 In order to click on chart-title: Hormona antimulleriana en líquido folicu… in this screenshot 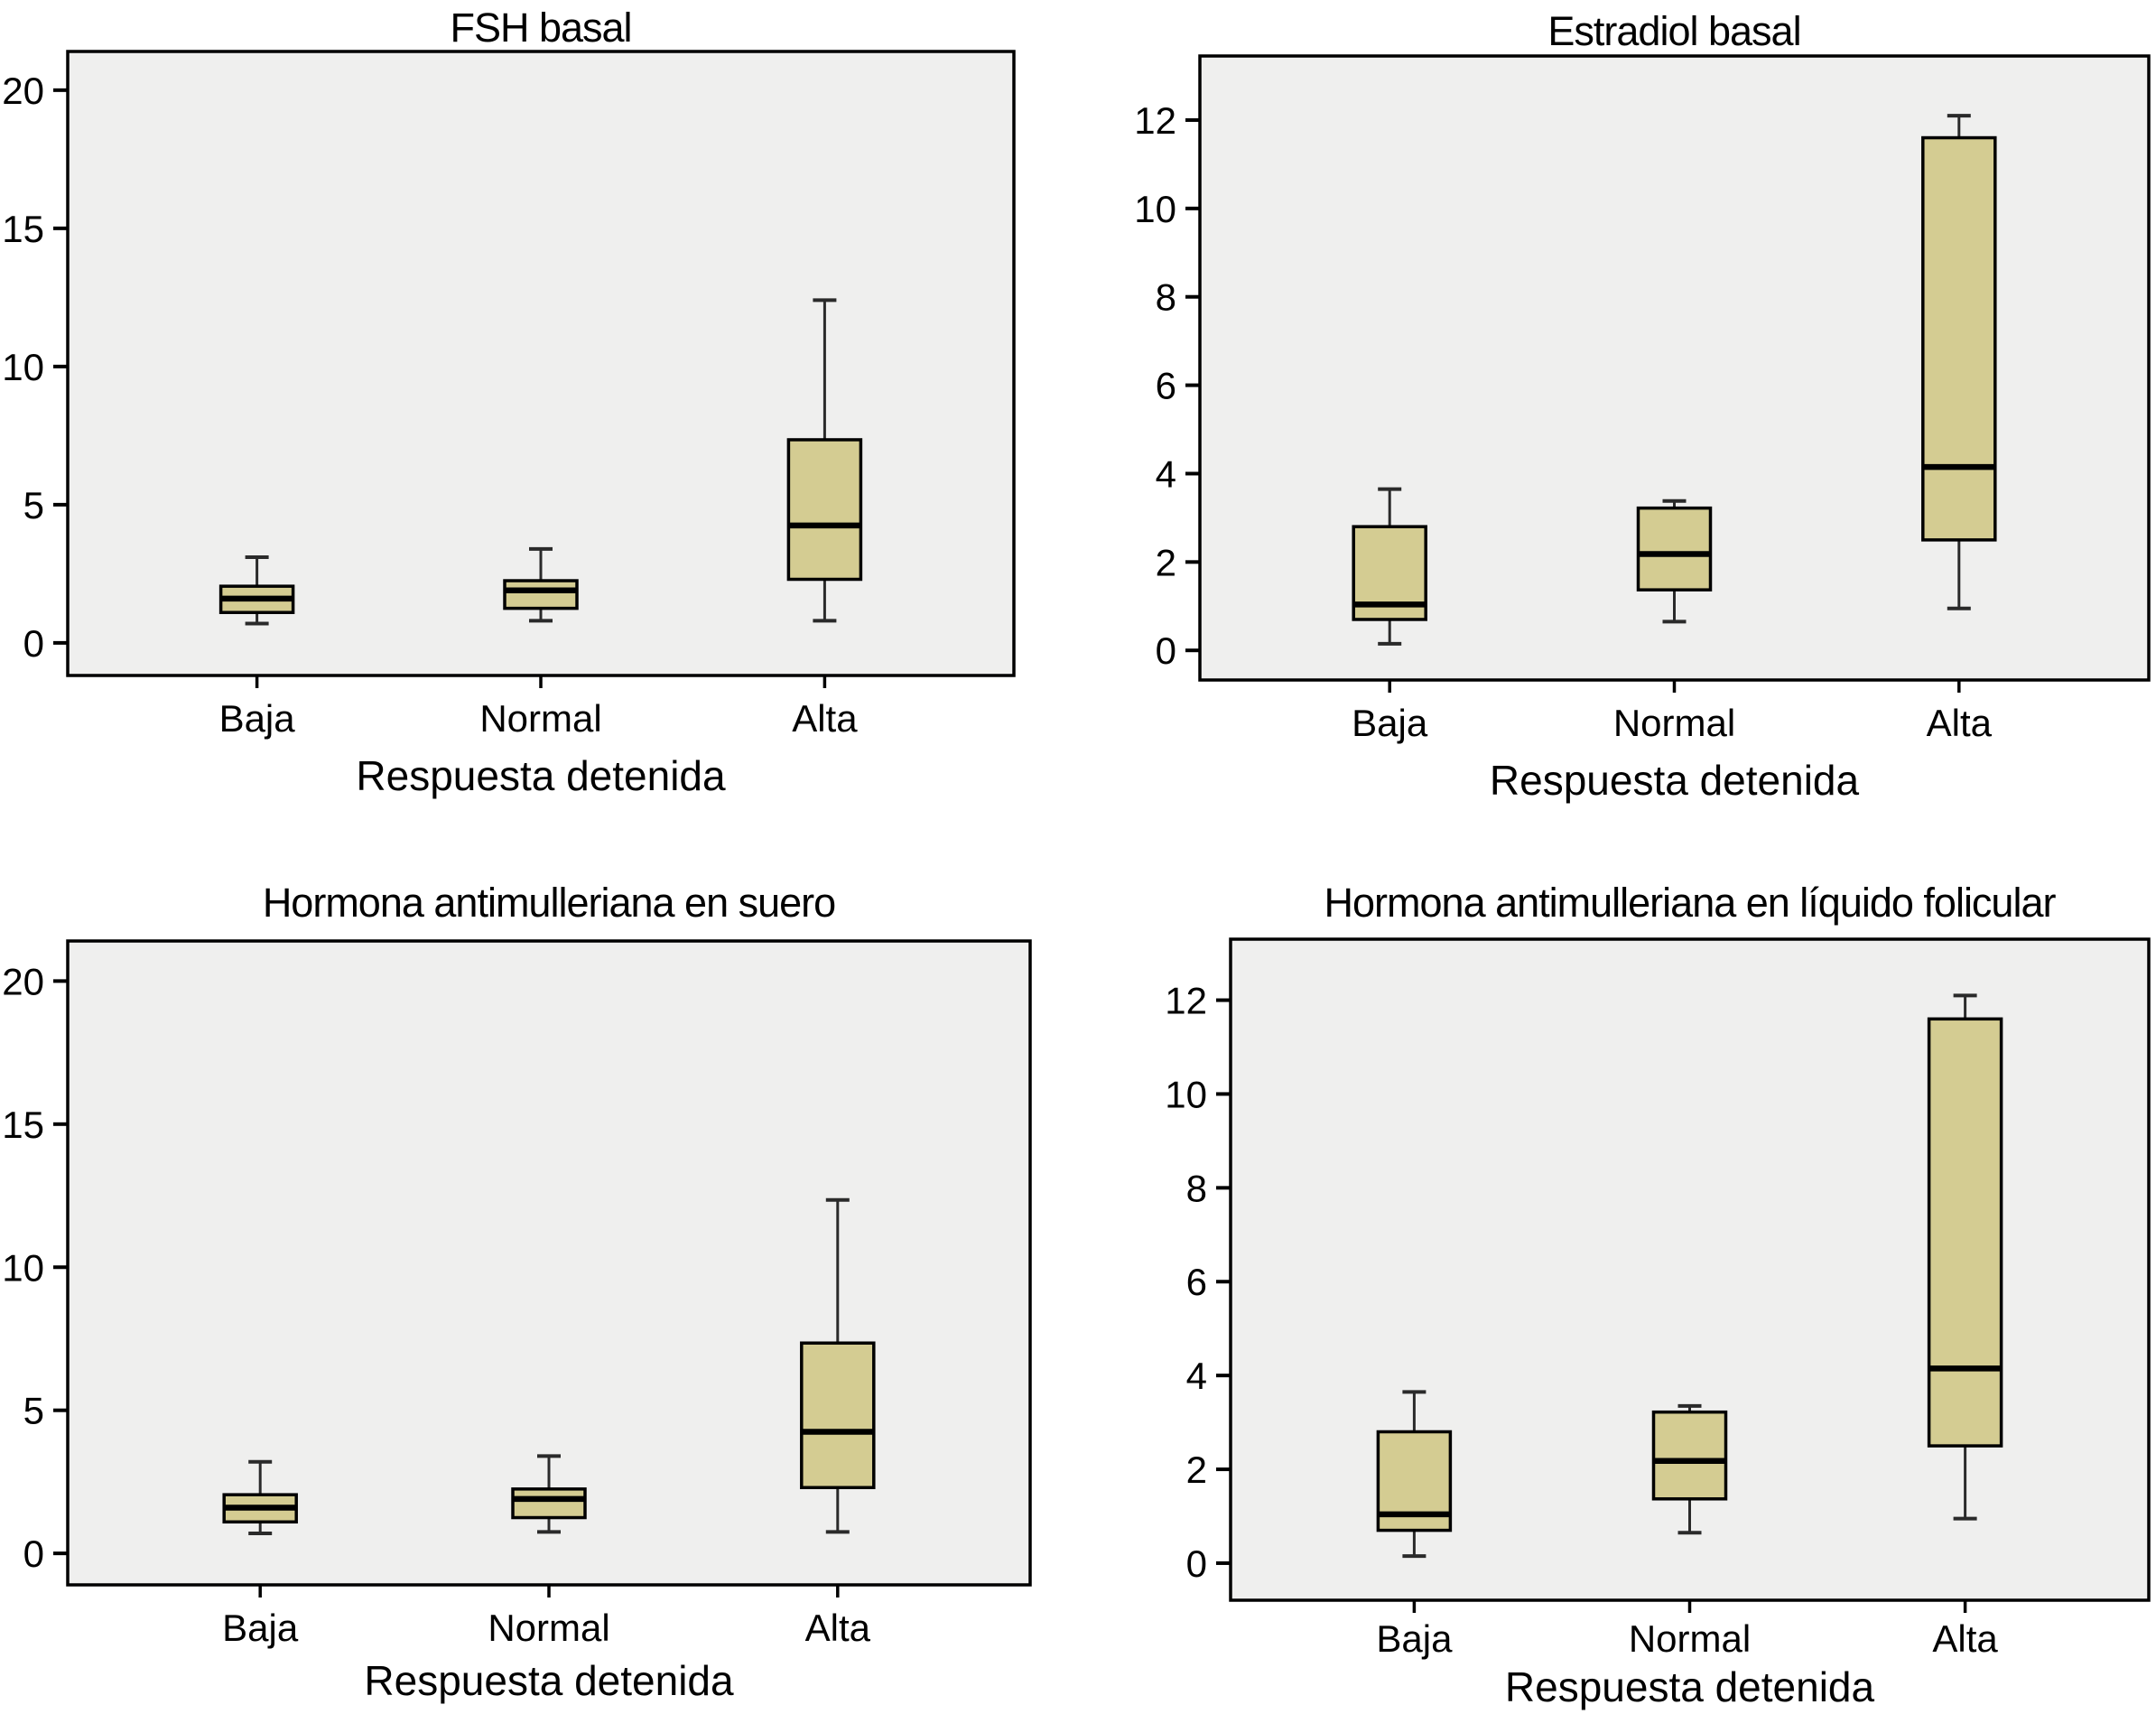, I will do `click(1690, 903)`.